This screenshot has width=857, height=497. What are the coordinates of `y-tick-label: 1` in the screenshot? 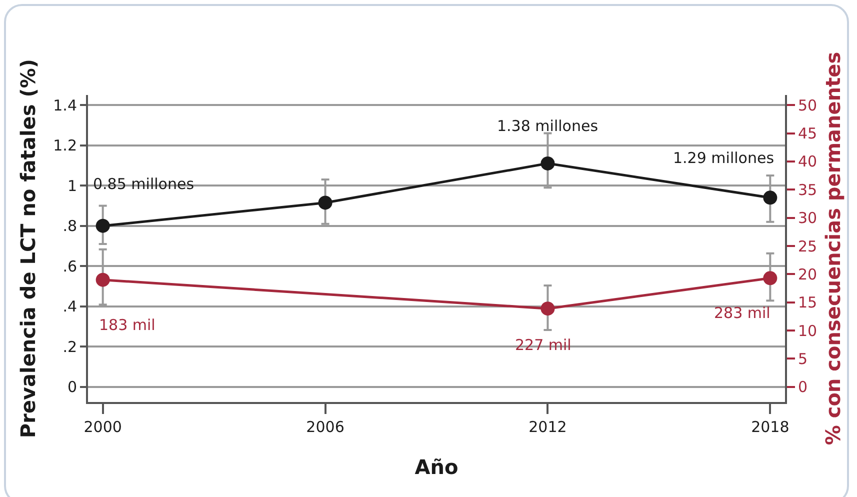 It's located at (72, 185).